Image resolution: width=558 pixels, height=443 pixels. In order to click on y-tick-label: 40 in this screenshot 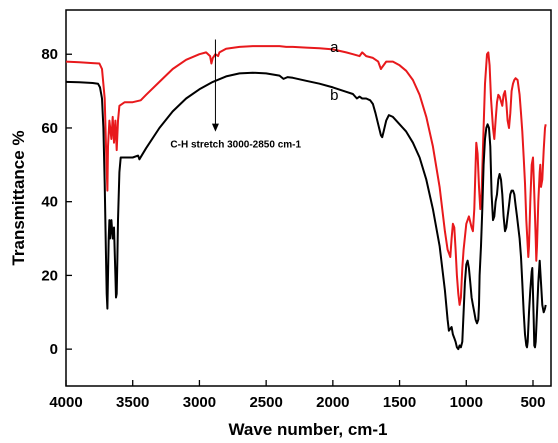, I will do `click(49, 202)`.